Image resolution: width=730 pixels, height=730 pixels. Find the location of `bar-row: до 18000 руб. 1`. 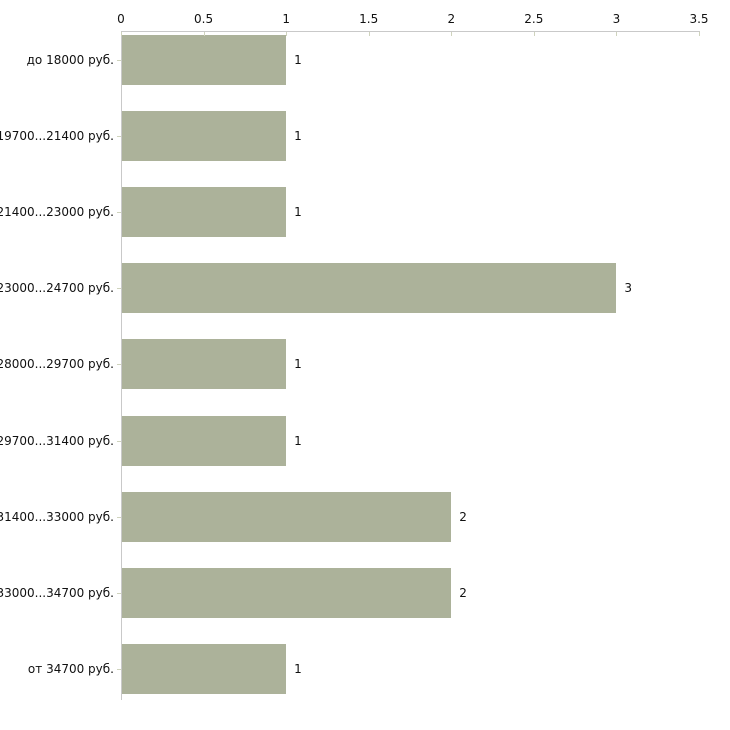

bar-row: до 18000 руб. 1 is located at coordinates (363, 60).